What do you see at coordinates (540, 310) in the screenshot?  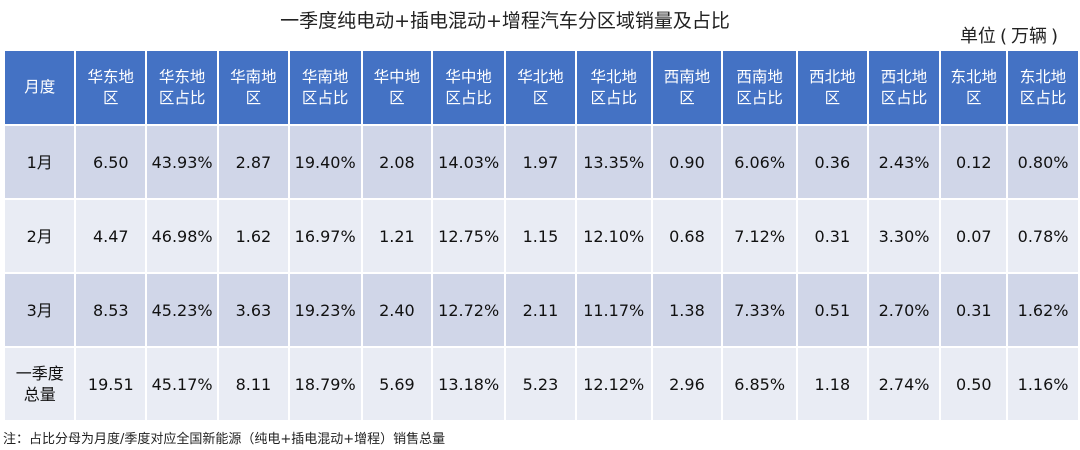 I see `sales-value-cell: 2.11` at bounding box center [540, 310].